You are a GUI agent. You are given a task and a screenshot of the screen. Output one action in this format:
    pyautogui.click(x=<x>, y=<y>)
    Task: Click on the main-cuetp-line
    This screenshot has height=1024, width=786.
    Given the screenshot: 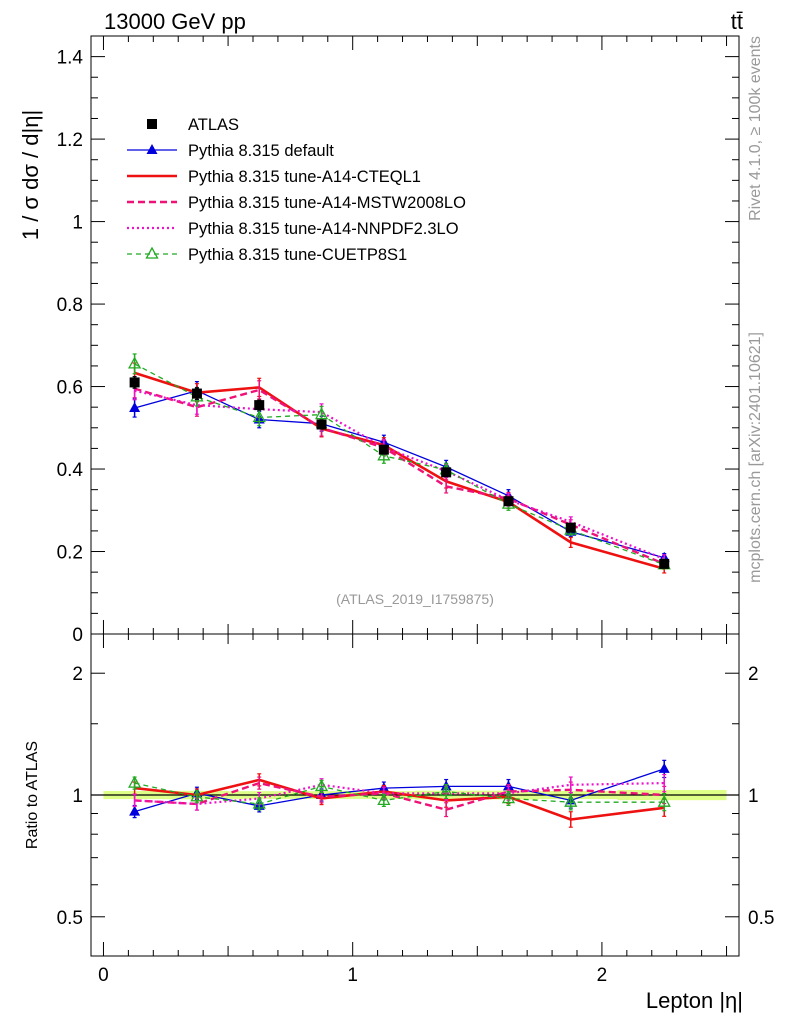 What is the action you would take?
    pyautogui.click(x=399, y=464)
    